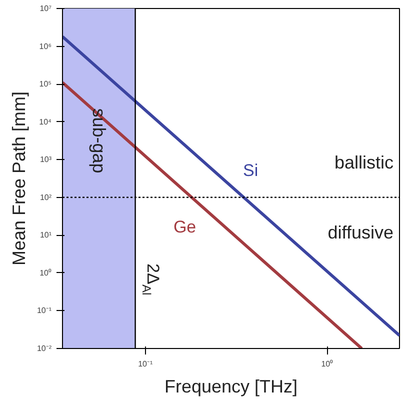 The width and height of the screenshot is (403, 406). What do you see at coordinates (44, 348) in the screenshot?
I see `y-tick-label: 10⁻²` at bounding box center [44, 348].